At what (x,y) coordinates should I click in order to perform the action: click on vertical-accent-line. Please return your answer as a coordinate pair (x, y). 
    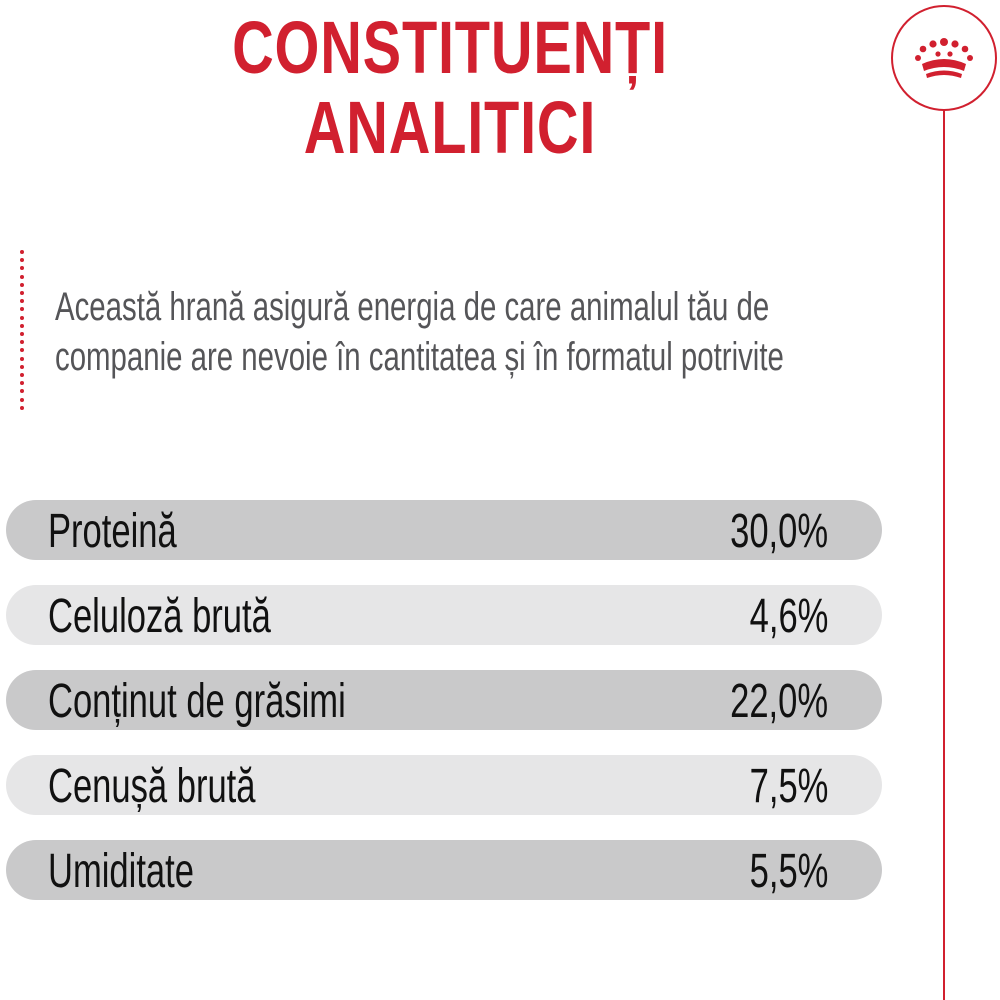
    Looking at the image, I should click on (944, 555).